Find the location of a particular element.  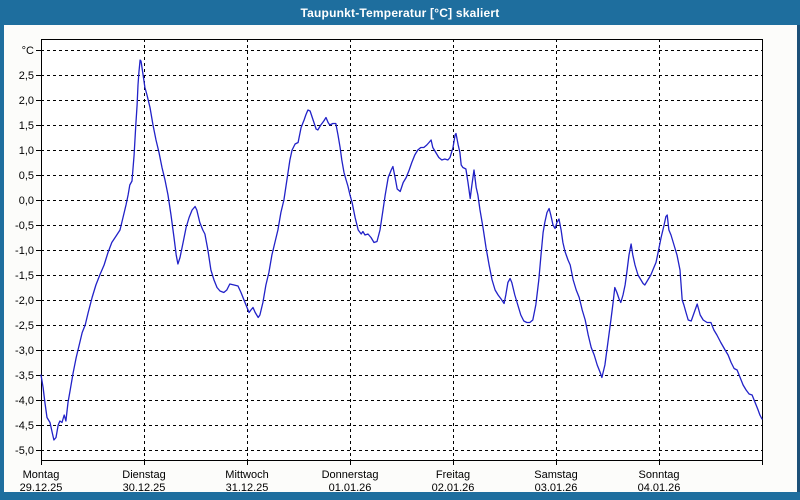

title-bar: Taupunkt-Temperatur [°C] skaliert is located at coordinates (400, 12).